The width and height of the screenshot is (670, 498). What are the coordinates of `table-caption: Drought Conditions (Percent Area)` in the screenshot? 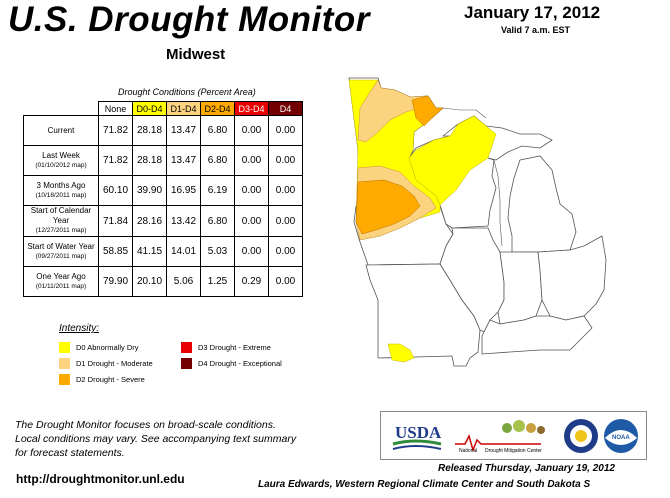 It's located at (187, 92).